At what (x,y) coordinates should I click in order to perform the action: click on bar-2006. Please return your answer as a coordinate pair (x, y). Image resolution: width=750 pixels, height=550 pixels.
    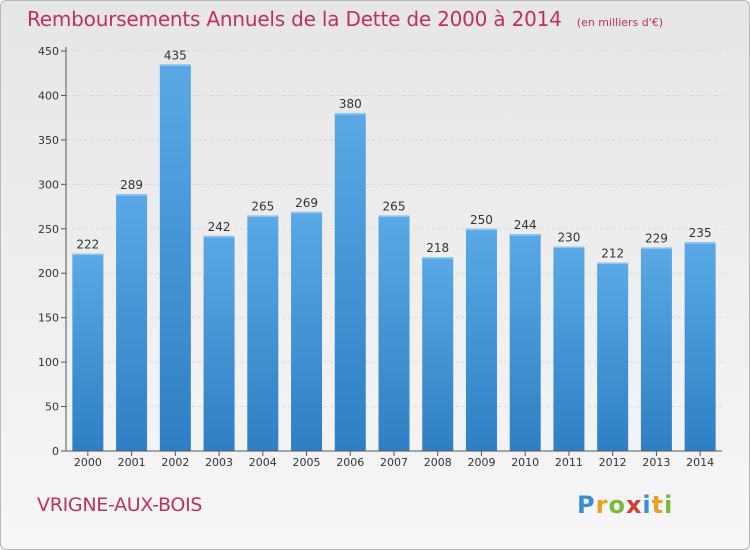
    Looking at the image, I should click on (350, 282).